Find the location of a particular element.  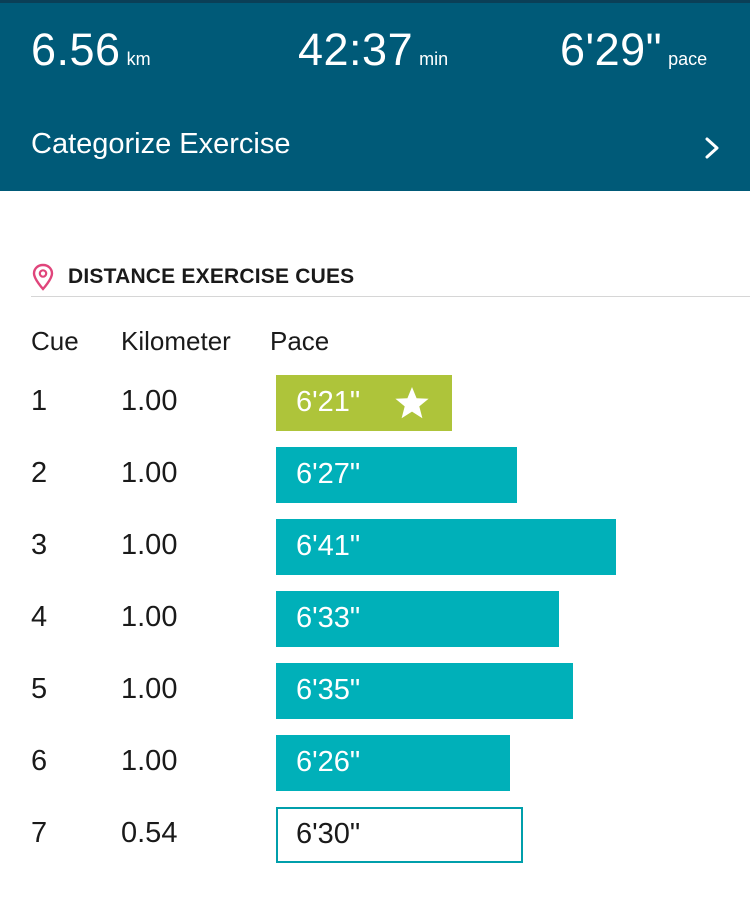

distance-stat: 6.56 km is located at coordinates (91, 50).